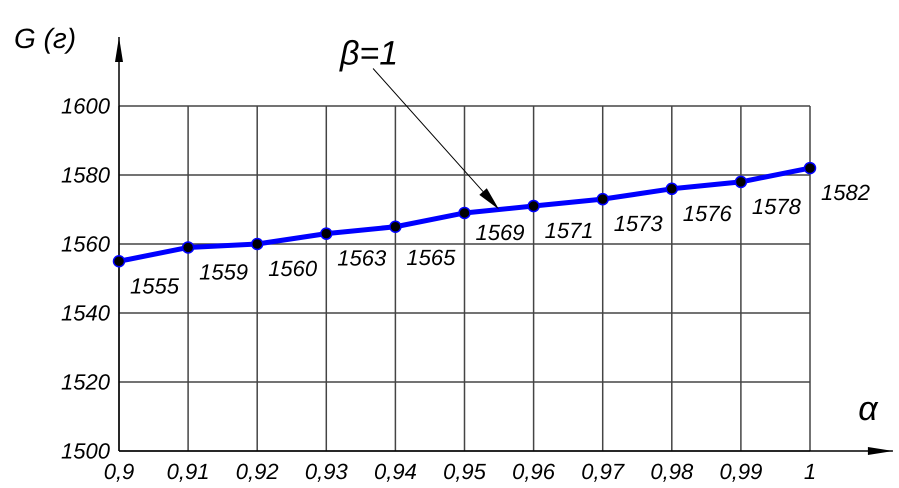  What do you see at coordinates (465, 471) in the screenshot?
I see `x-tick-label: 0,95` at bounding box center [465, 471].